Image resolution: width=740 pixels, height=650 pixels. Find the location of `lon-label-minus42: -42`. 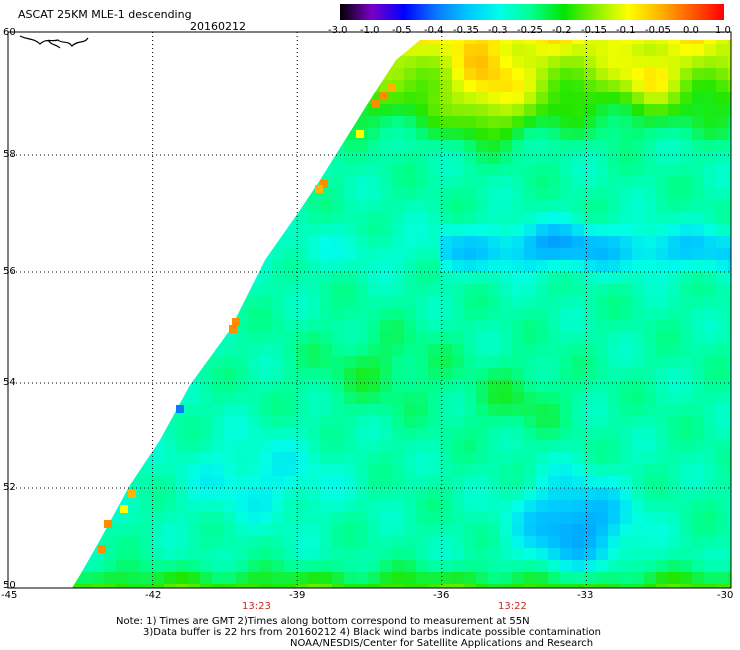

lon-label-minus42: -42 is located at coordinates (153, 595).